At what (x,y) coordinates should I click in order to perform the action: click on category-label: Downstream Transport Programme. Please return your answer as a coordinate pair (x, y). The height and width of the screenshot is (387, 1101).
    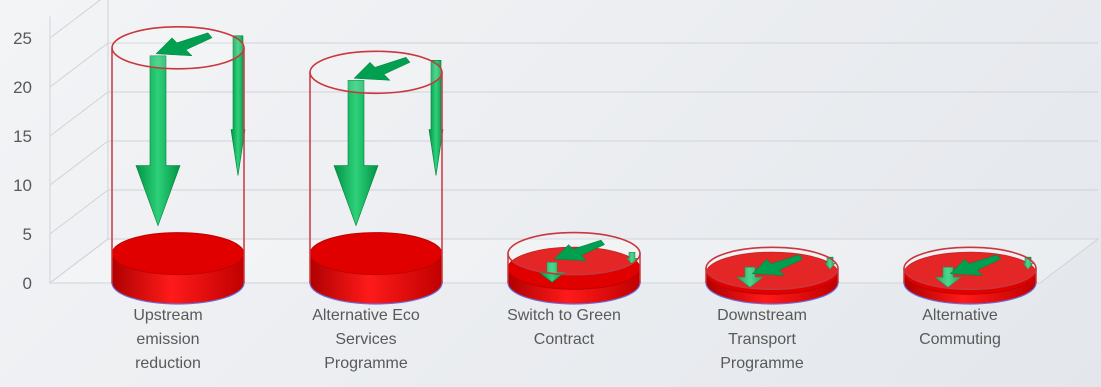
    Looking at the image, I should click on (762, 339).